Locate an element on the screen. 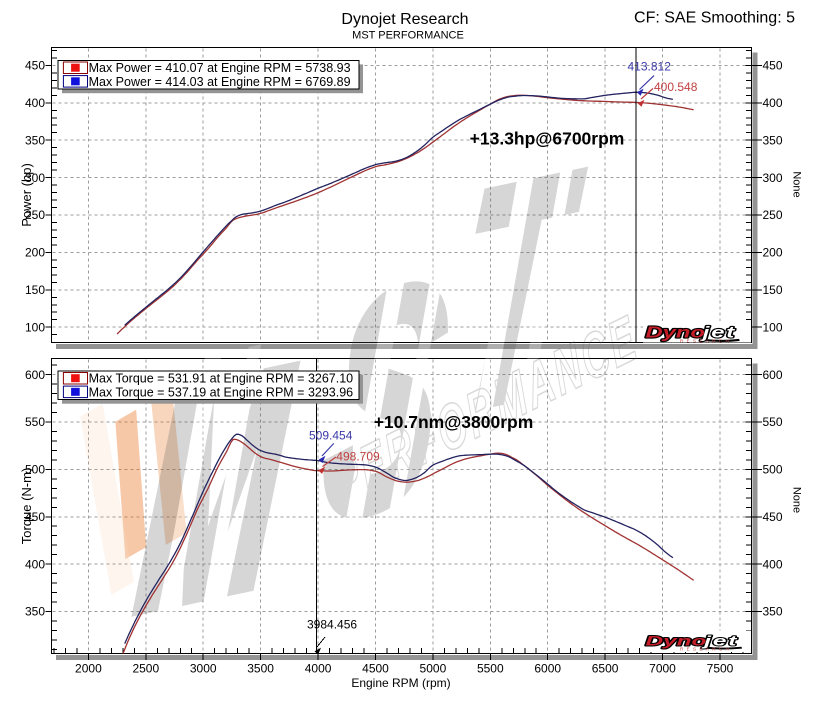  svg-text: 2500 is located at coordinates (145, 669).